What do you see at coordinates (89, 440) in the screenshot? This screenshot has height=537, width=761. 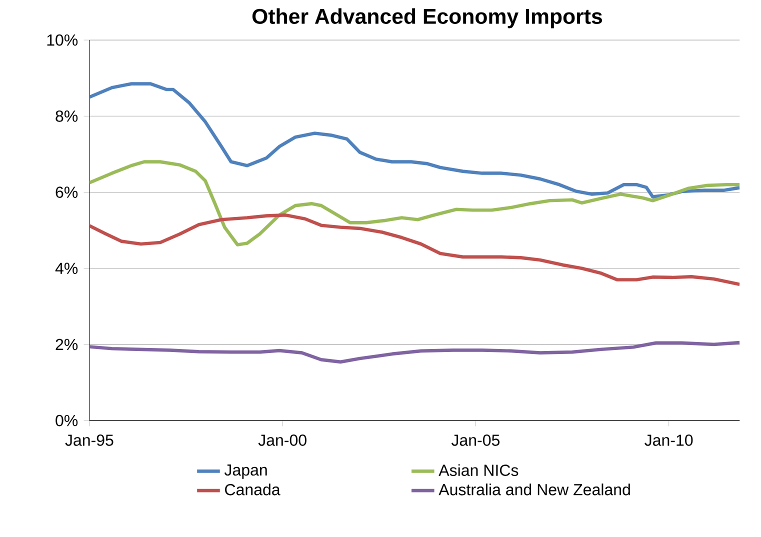 I see `x-tick-label: Jan-95` at bounding box center [89, 440].